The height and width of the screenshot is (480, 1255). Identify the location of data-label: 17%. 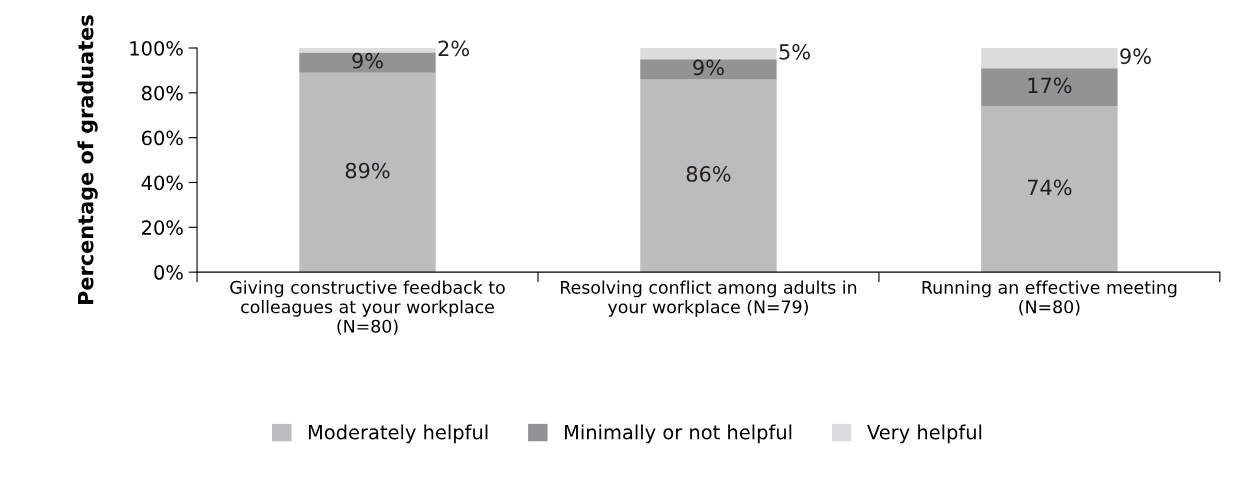
(1050, 85).